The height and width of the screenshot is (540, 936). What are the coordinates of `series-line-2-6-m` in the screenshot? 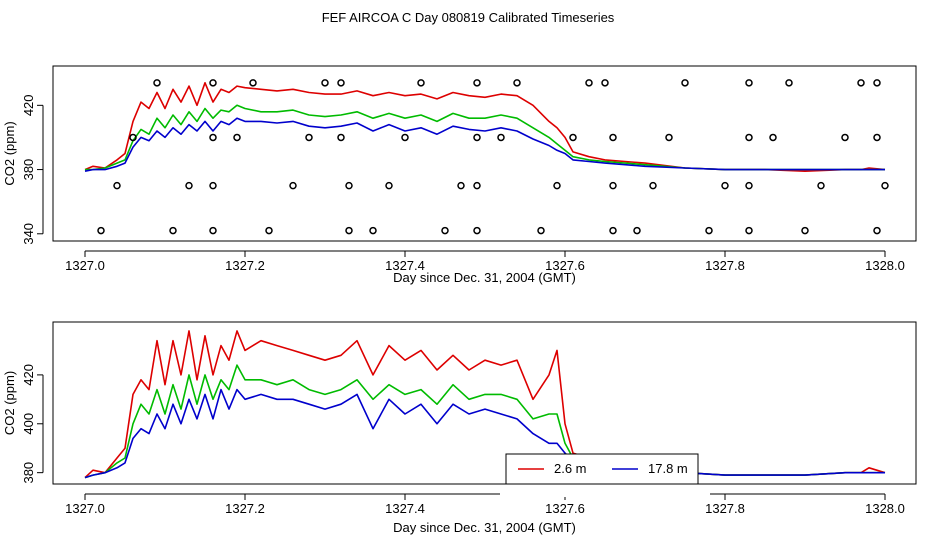 It's located at (485, 127).